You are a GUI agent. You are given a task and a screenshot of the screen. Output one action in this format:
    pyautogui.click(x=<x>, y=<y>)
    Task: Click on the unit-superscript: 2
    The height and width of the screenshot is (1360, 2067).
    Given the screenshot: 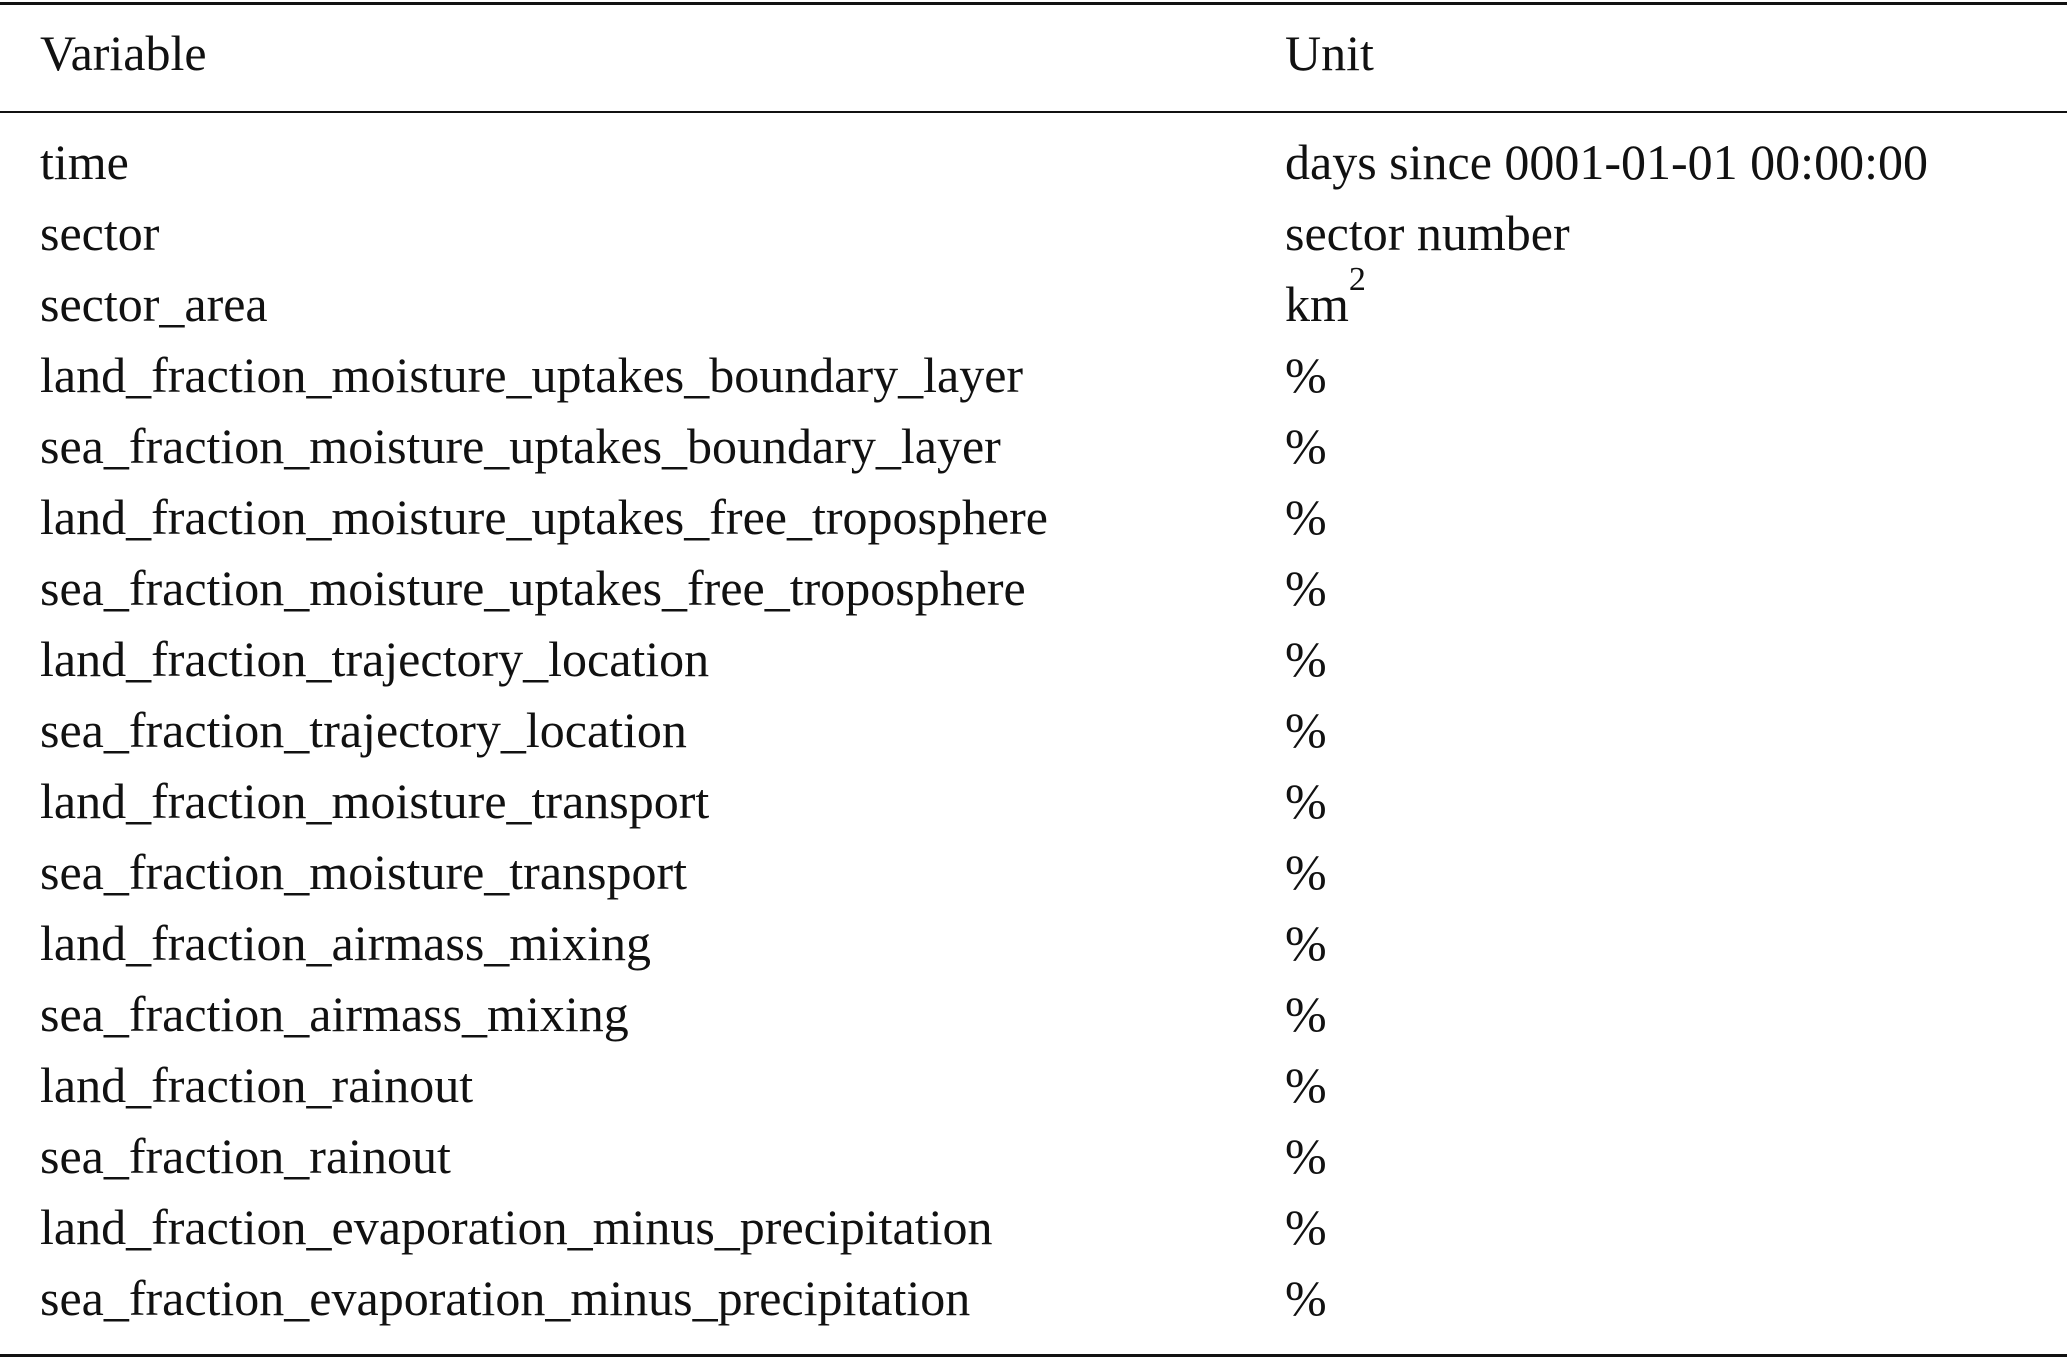 What is the action you would take?
    pyautogui.click(x=1357, y=279)
    